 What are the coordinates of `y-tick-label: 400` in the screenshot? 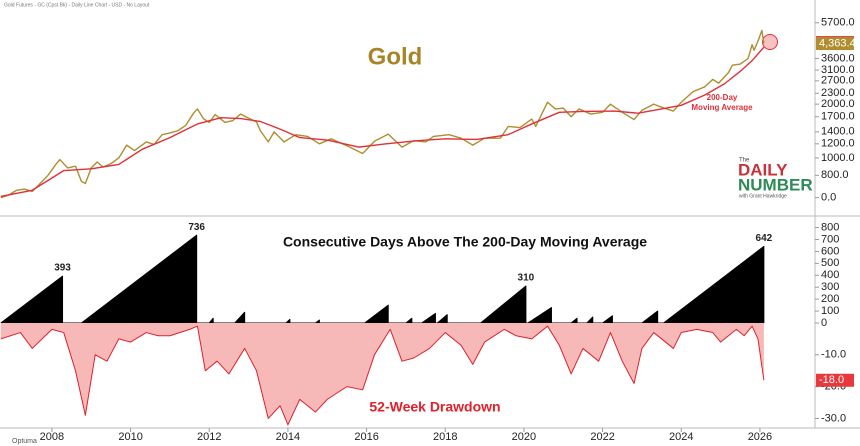 It's located at (830, 275).